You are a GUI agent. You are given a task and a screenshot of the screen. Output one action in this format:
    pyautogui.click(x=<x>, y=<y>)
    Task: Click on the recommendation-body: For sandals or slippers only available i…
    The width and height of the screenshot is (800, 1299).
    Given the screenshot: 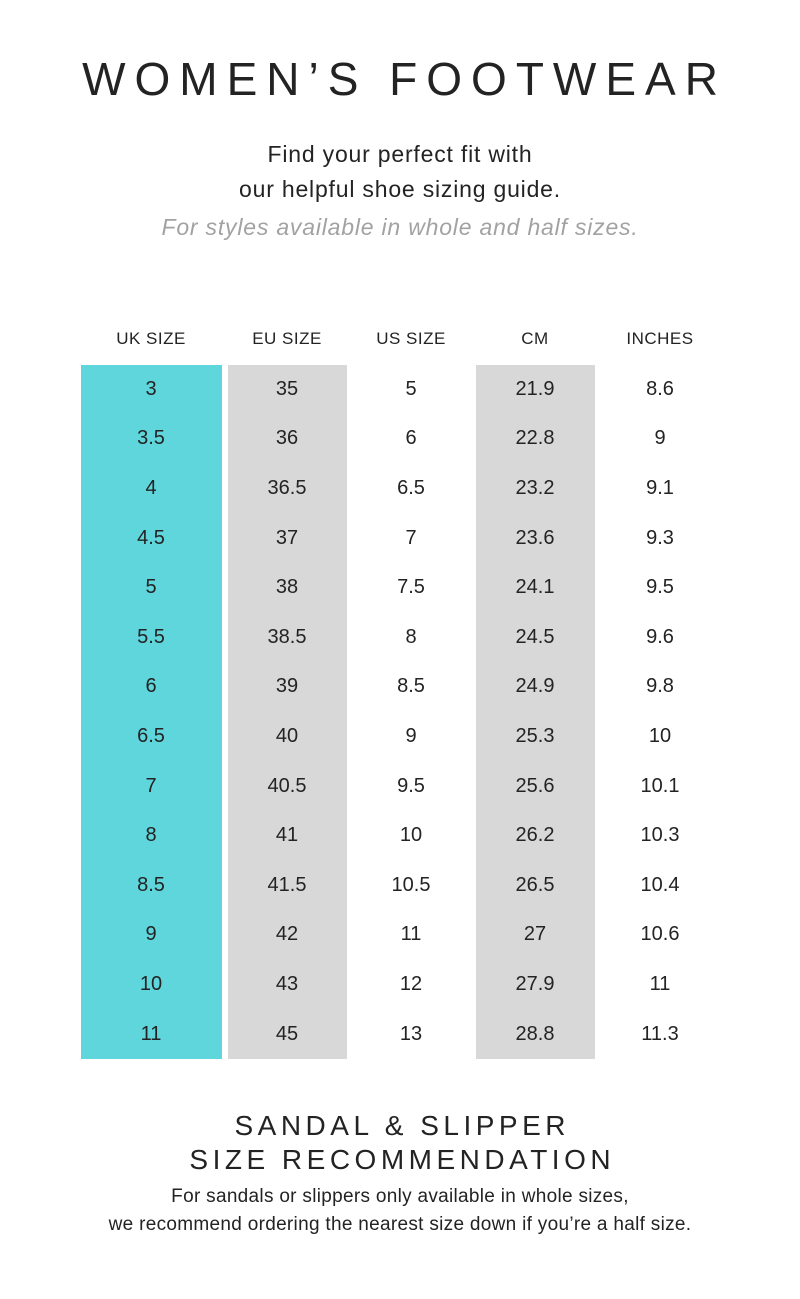 What is the action you would take?
    pyautogui.click(x=400, y=1211)
    